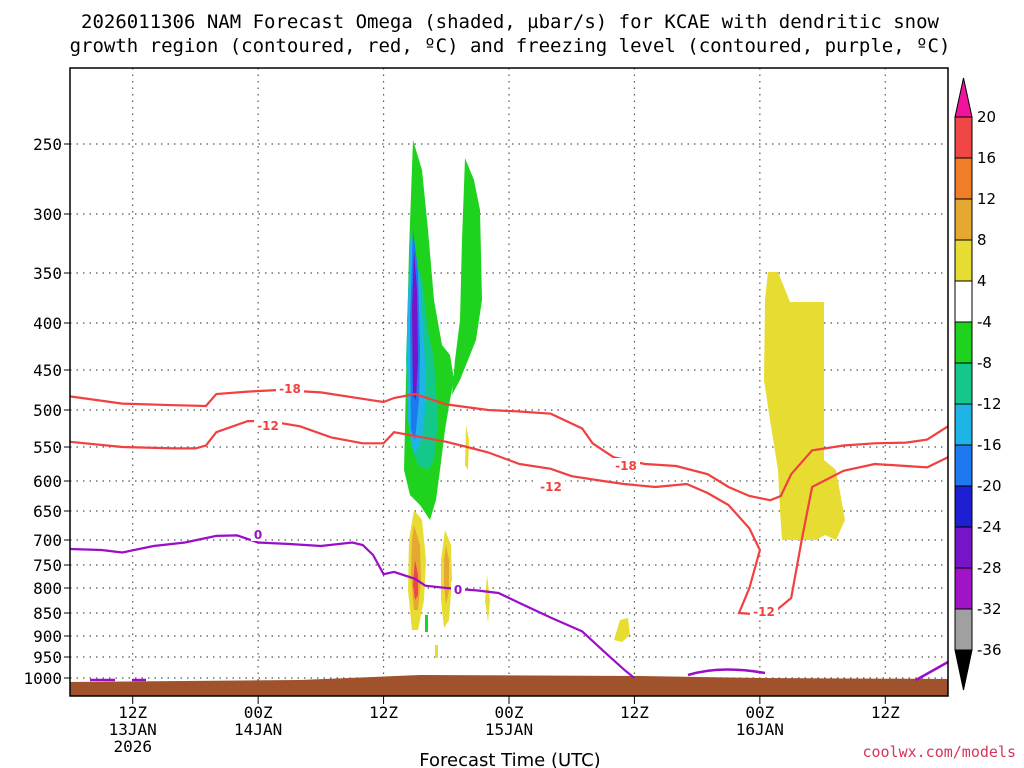  Describe the element at coordinates (989, 609) in the screenshot. I see `colorbar-label: -32` at that location.